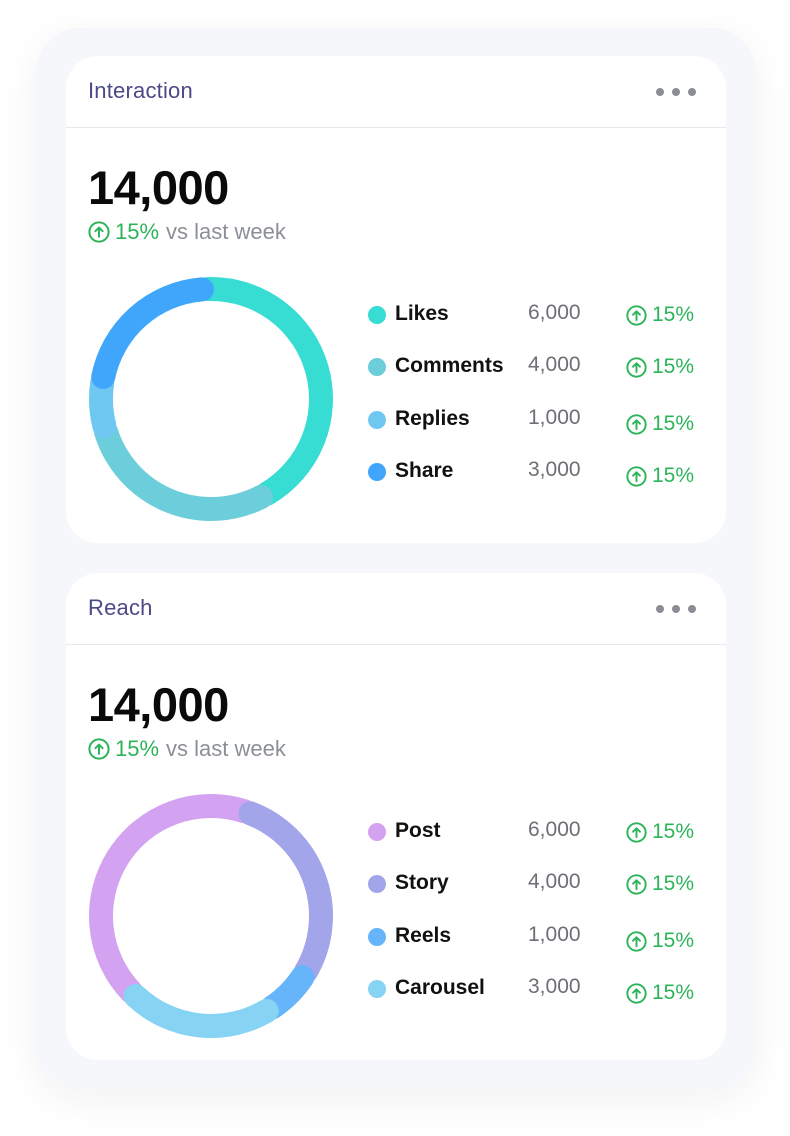 This screenshot has width=790, height=1136. Describe the element at coordinates (432, 418) in the screenshot. I see `legend-name: Replies` at that location.